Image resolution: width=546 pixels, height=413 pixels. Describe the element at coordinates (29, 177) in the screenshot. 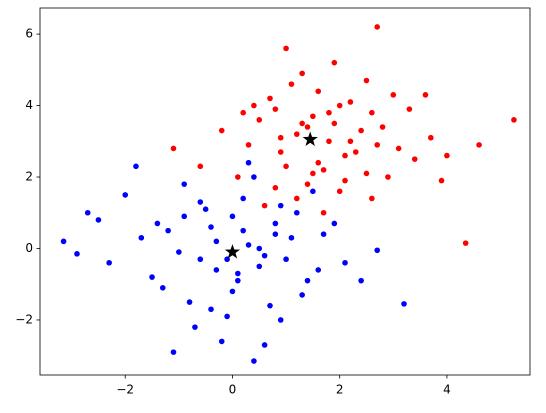

I see `y-tick-label: 2` at that location.